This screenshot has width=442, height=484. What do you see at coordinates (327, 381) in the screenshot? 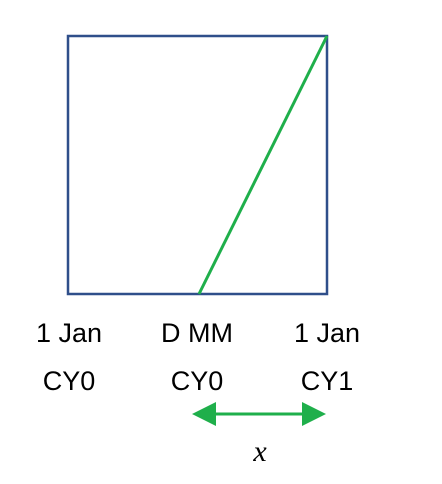
I see `date-label-end-line2: CY1` at bounding box center [327, 381].